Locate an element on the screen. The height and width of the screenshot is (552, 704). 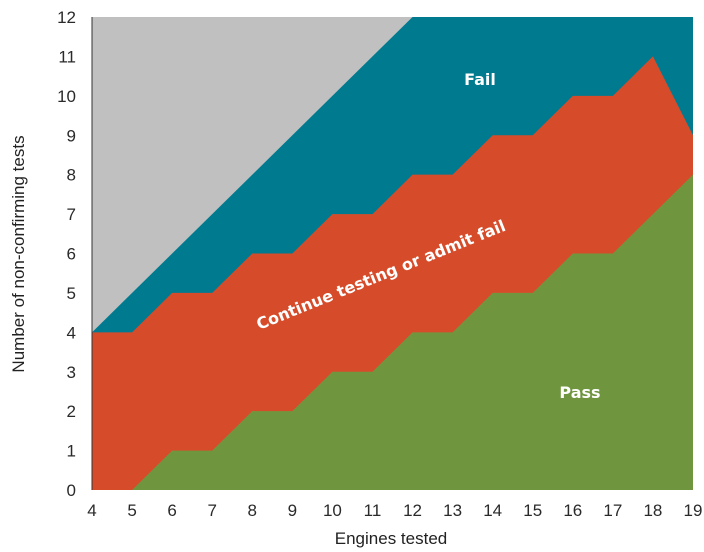
x-tick-label: 7 is located at coordinates (211, 510).